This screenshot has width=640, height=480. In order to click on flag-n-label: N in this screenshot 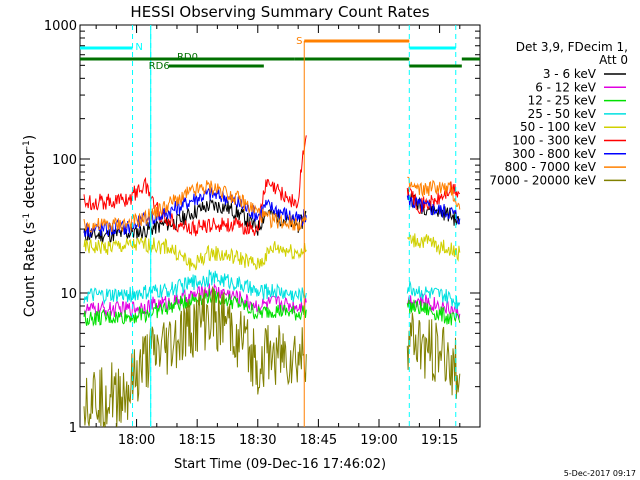, I will do `click(138, 47)`.